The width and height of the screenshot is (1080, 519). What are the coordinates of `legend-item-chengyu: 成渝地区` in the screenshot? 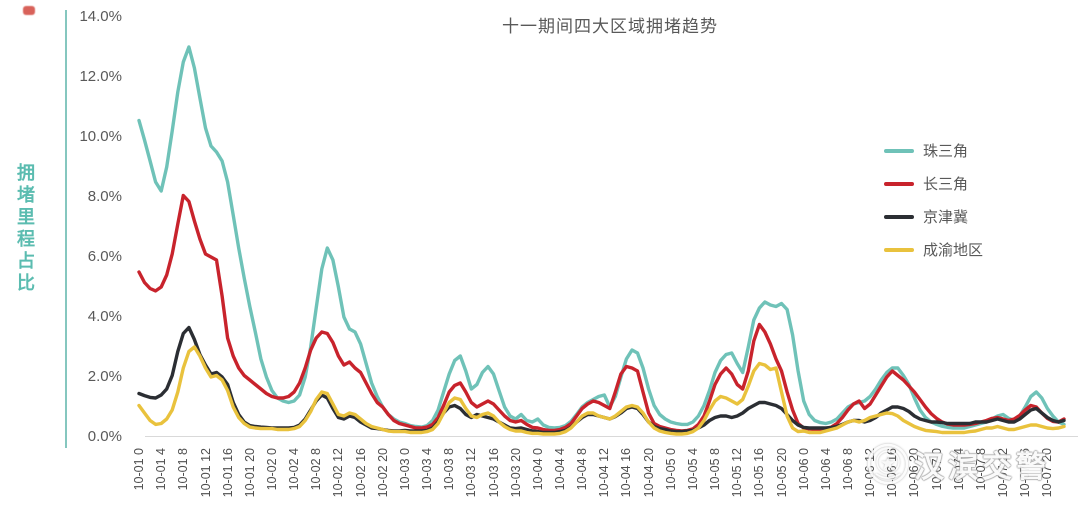 It's located at (933, 249).